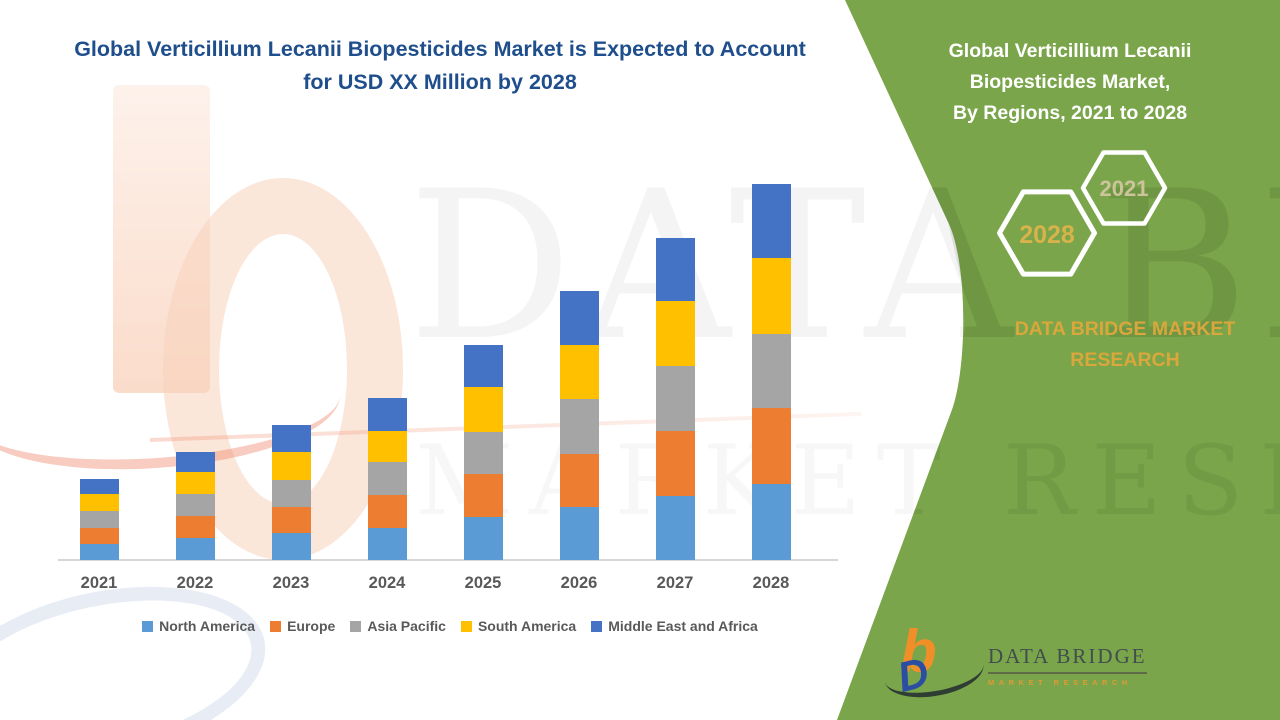 This screenshot has width=1280, height=720. I want to click on legend-item-europe: Europe, so click(302, 626).